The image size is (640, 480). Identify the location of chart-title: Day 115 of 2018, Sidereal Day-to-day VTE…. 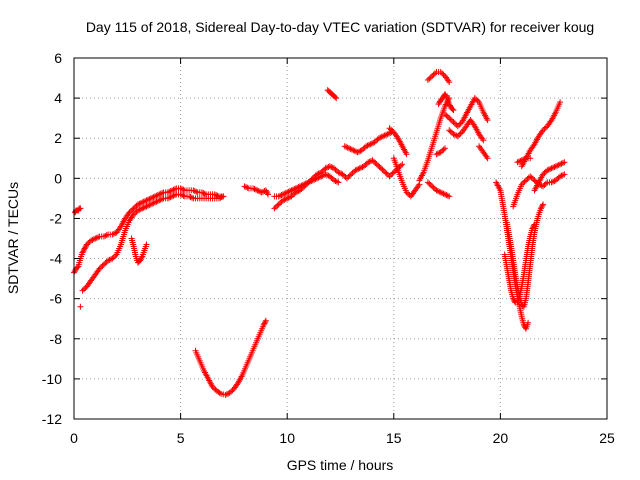
(340, 27).